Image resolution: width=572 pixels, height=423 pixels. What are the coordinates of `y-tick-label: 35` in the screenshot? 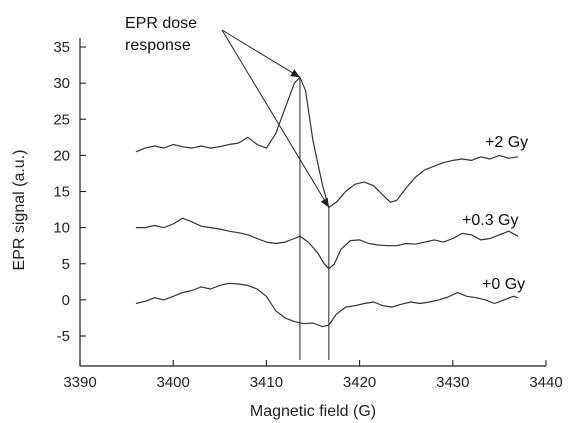 It's located at (61, 47).